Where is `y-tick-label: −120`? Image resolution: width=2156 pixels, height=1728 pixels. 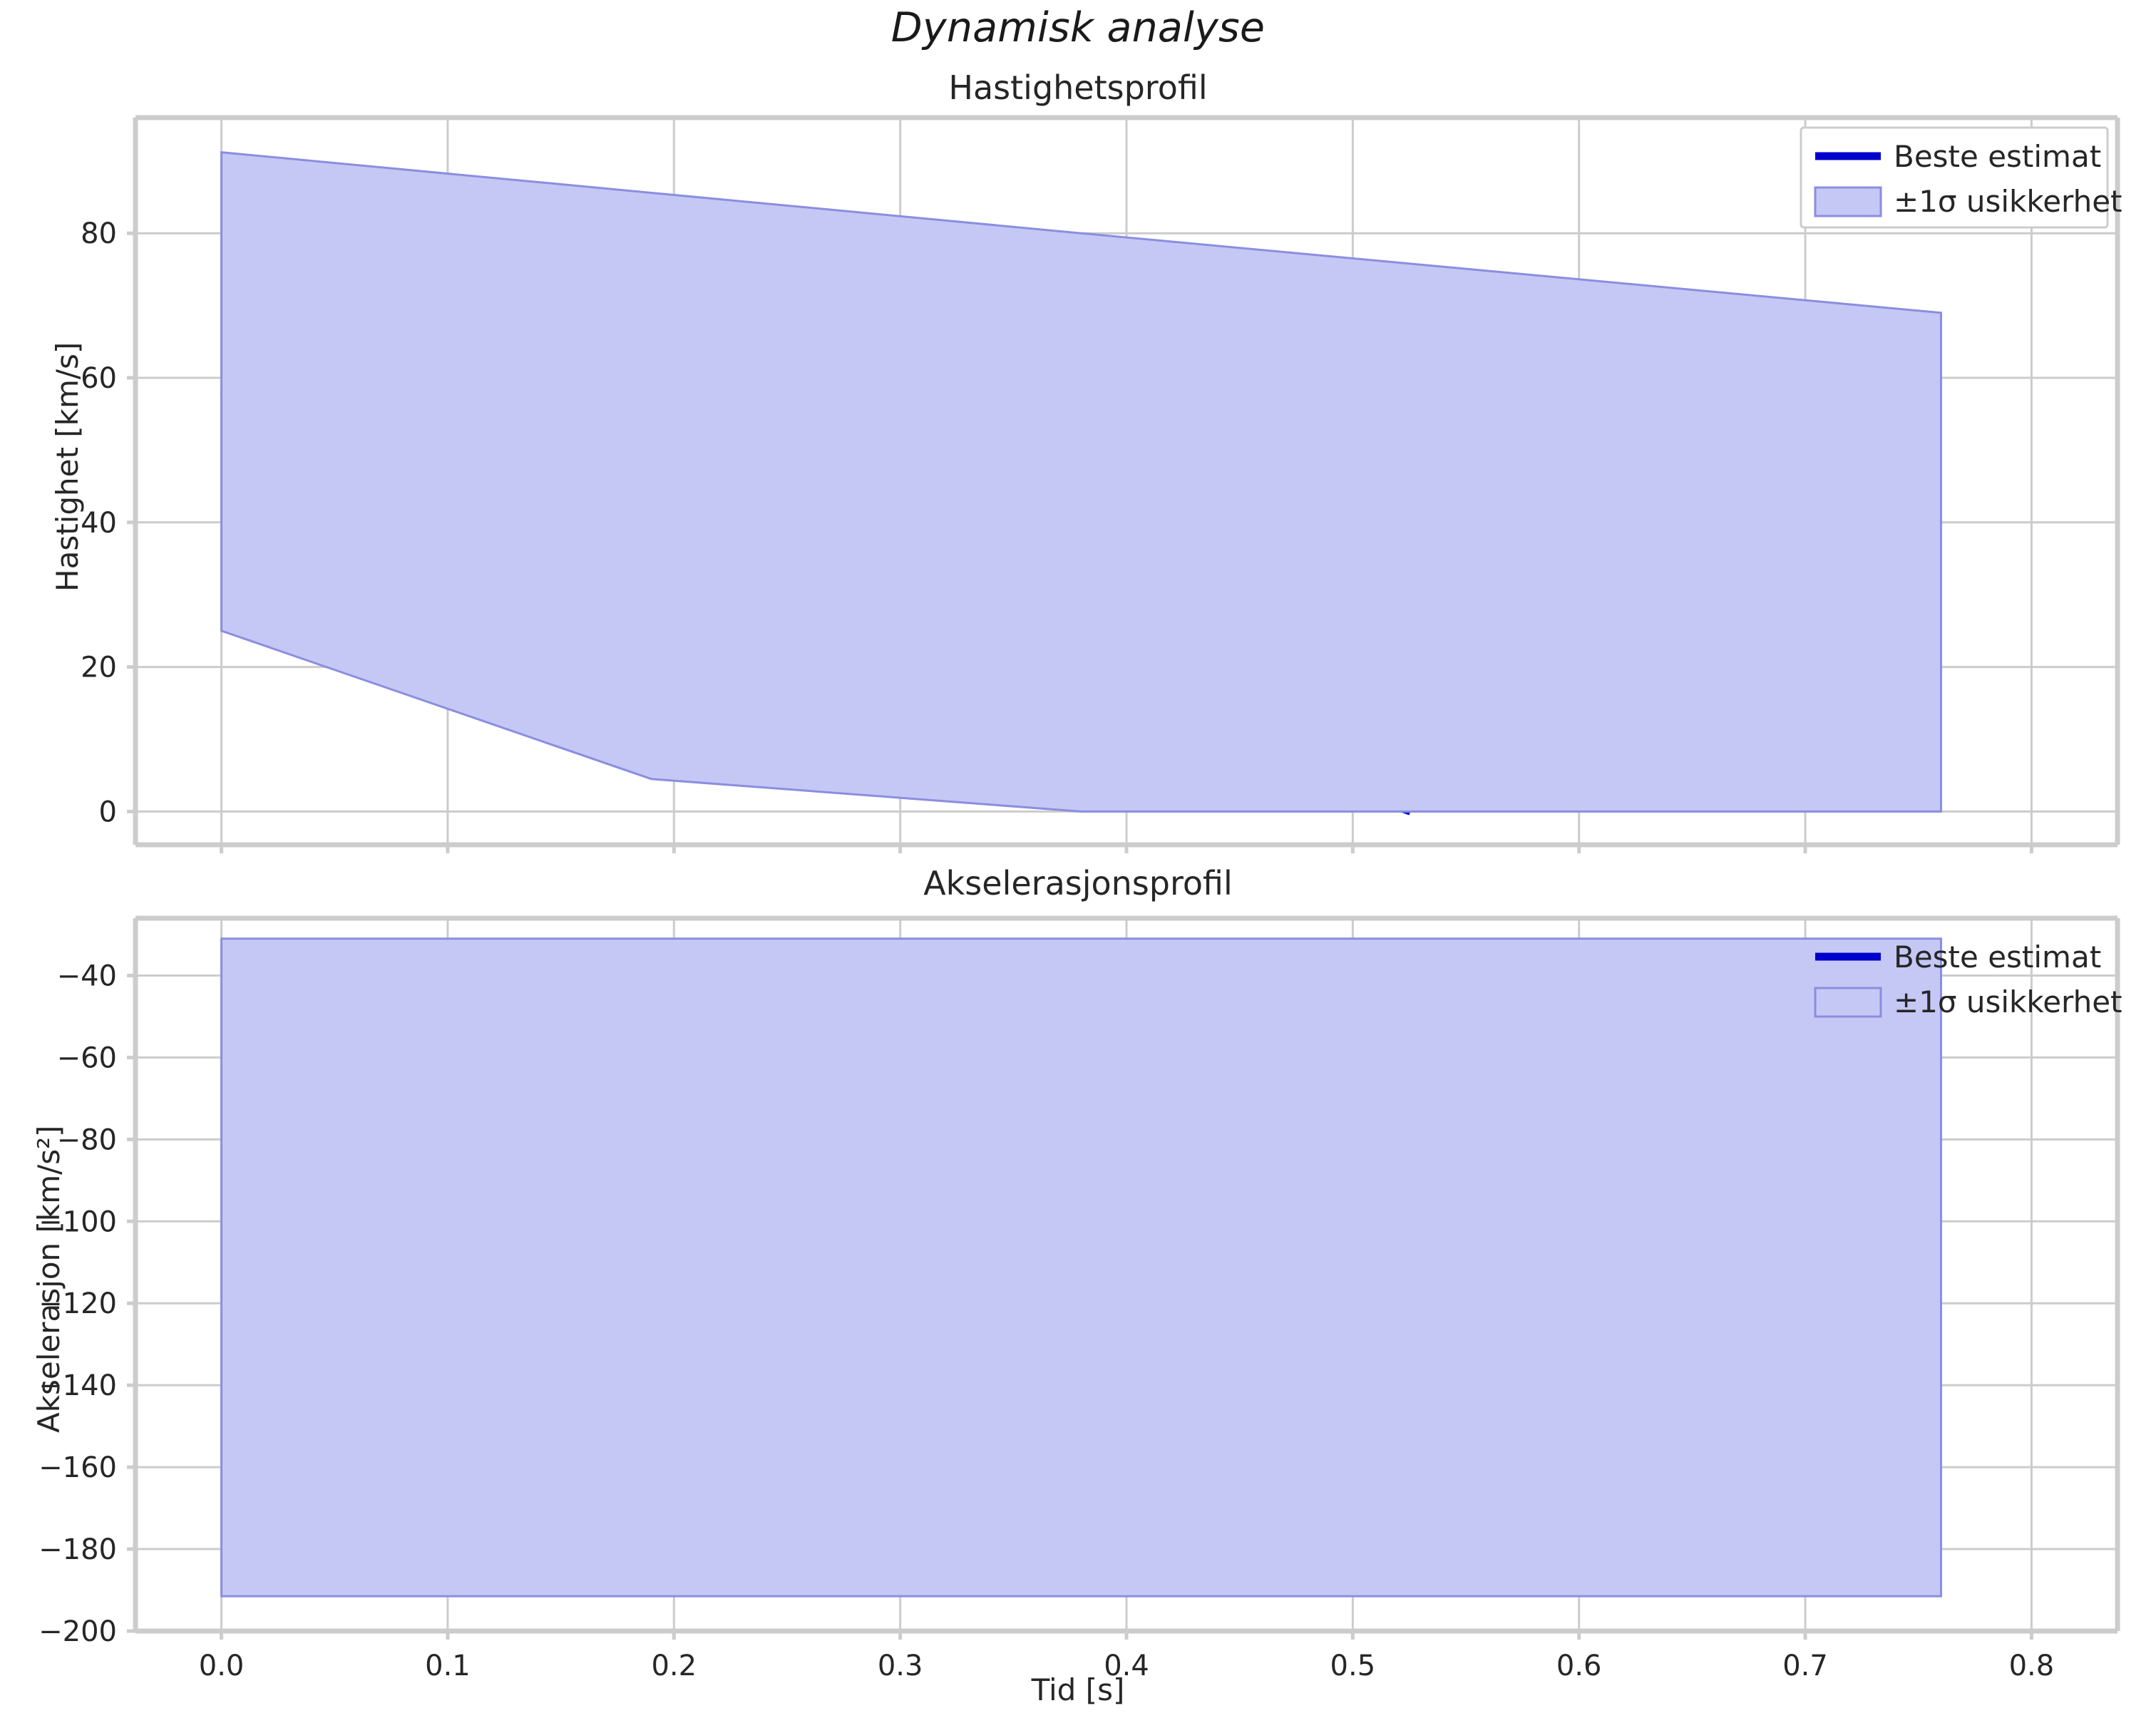 y-tick-label: −120 is located at coordinates (77, 1303).